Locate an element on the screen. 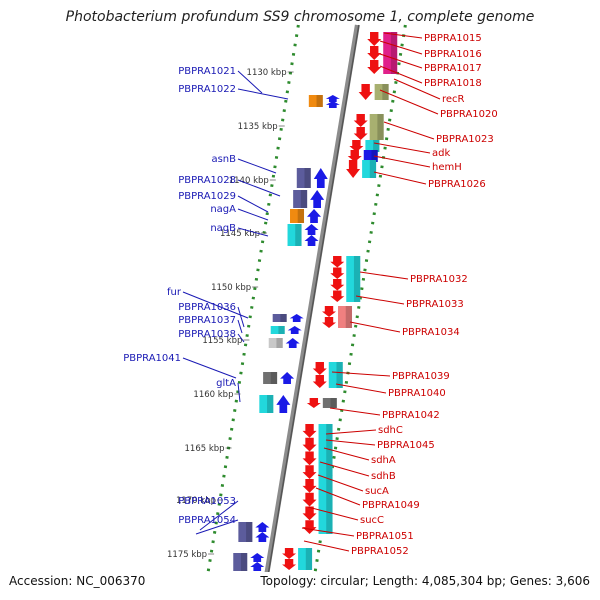  gene-label-sdhC: sdhC is located at coordinates (390, 430).